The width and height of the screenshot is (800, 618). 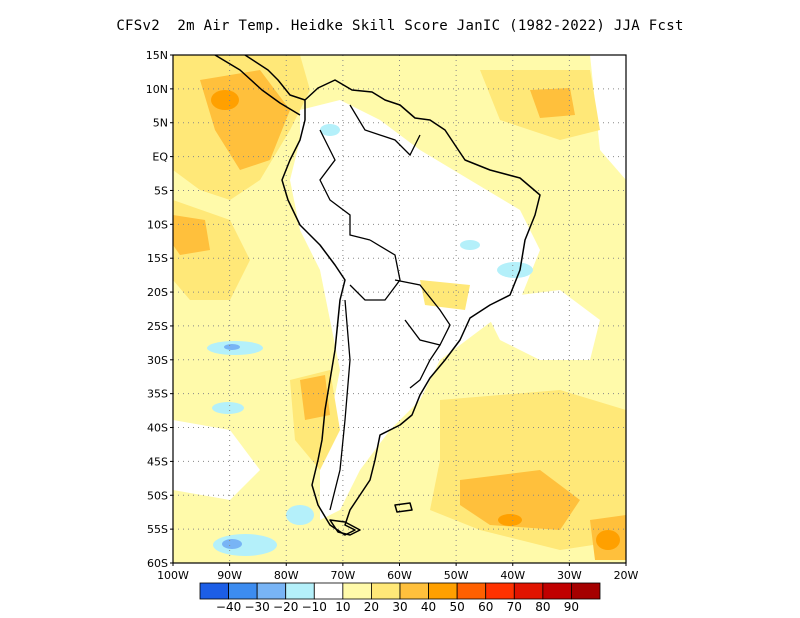 I want to click on lat-tick-label: 30S, so click(x=157, y=360).